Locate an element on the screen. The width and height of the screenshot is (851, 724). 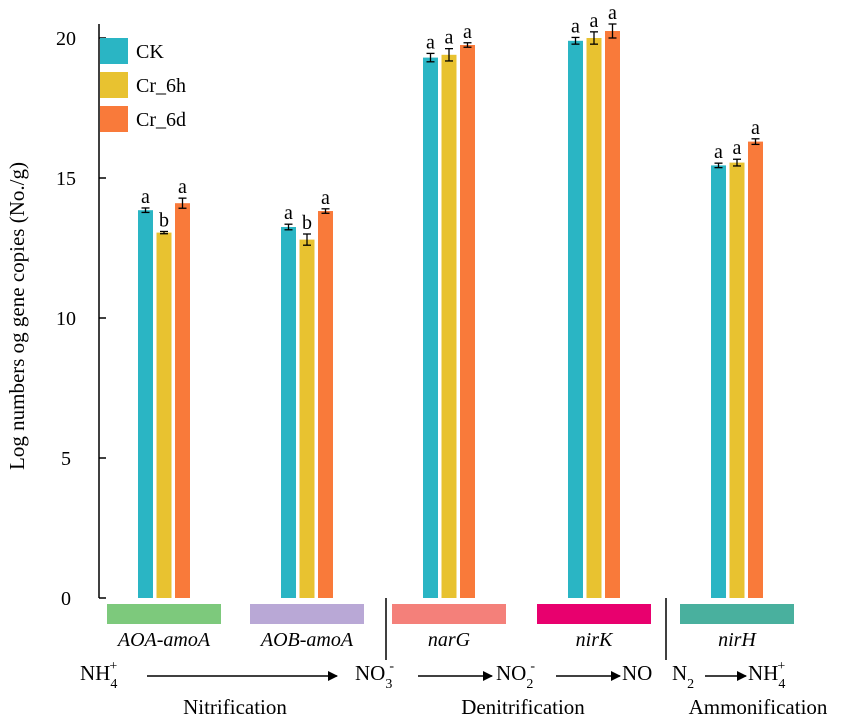
y-axis-title: Log numbers og gene copies (No./g) is located at coordinates (17, 316).